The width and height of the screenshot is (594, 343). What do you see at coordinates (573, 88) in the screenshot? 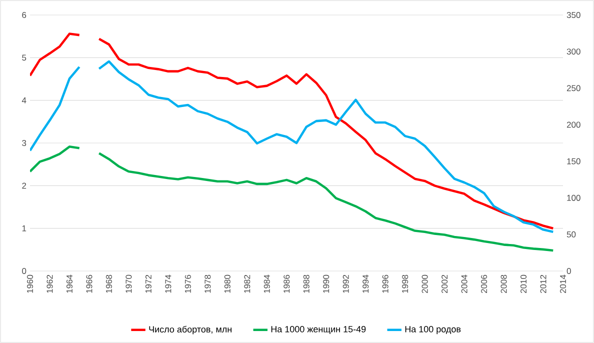
I see `y2-tick-label: 250` at bounding box center [573, 88].